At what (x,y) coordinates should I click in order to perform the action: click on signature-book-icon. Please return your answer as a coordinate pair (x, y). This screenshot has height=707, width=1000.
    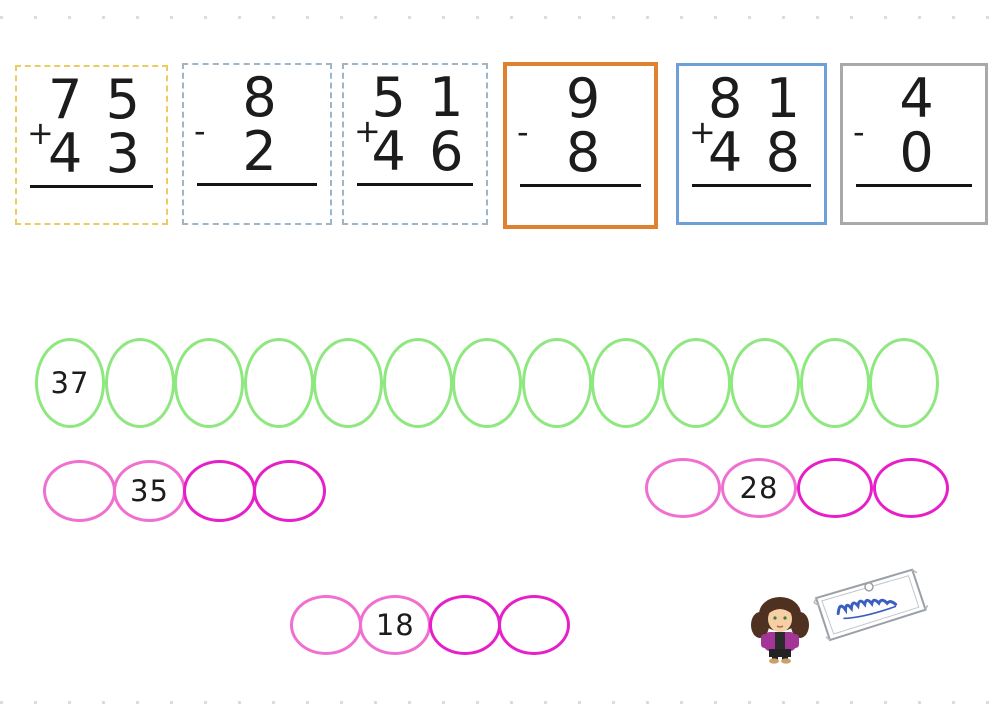
    Looking at the image, I should click on (871, 605).